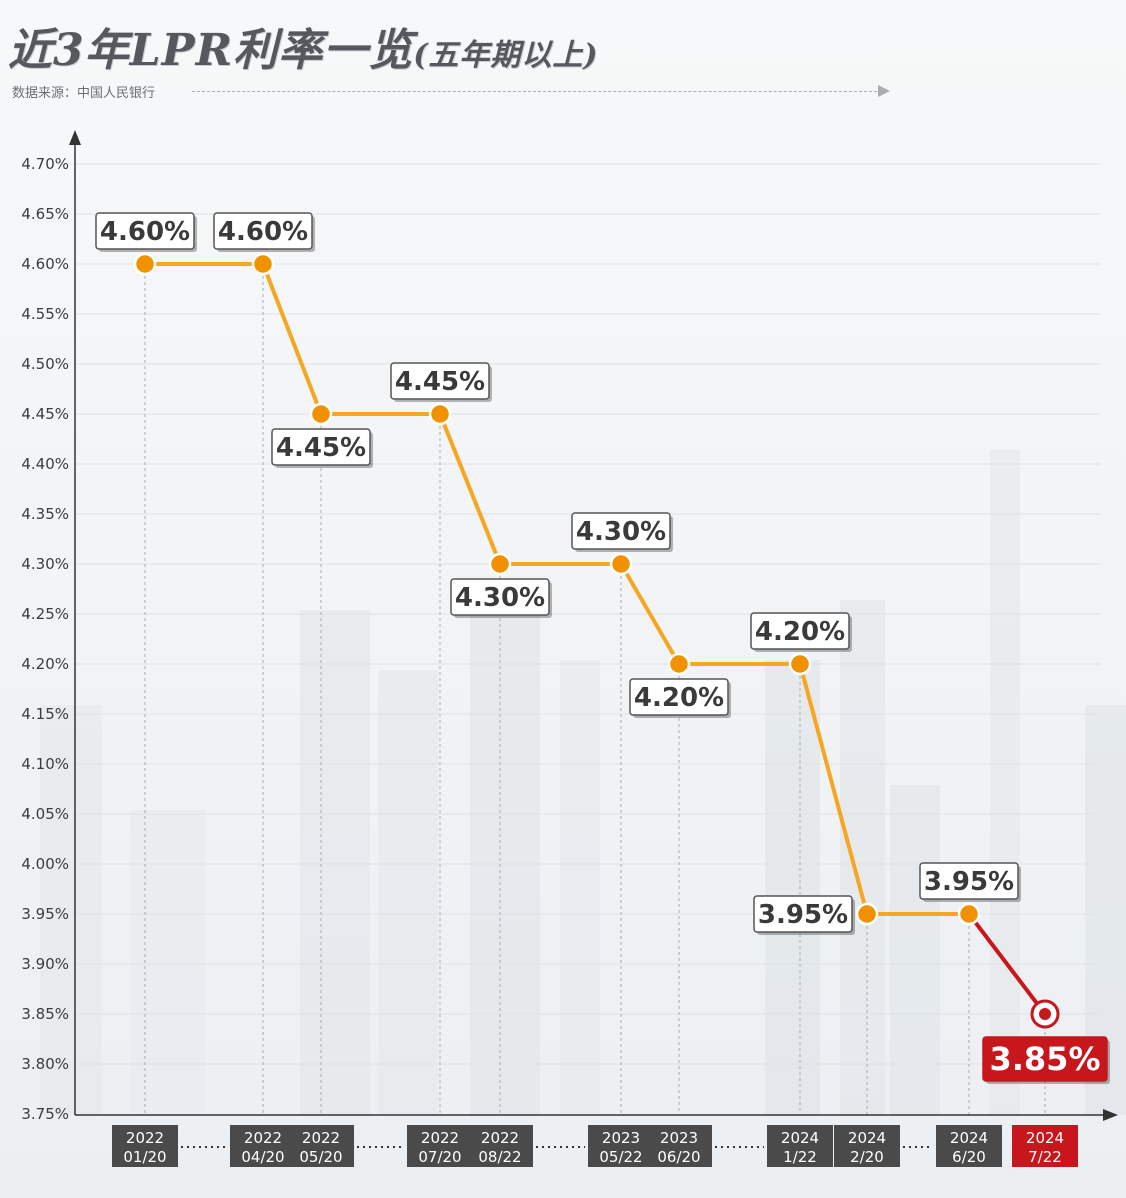  I want to click on y-tick-label: 3.80%, so click(45, 1064).